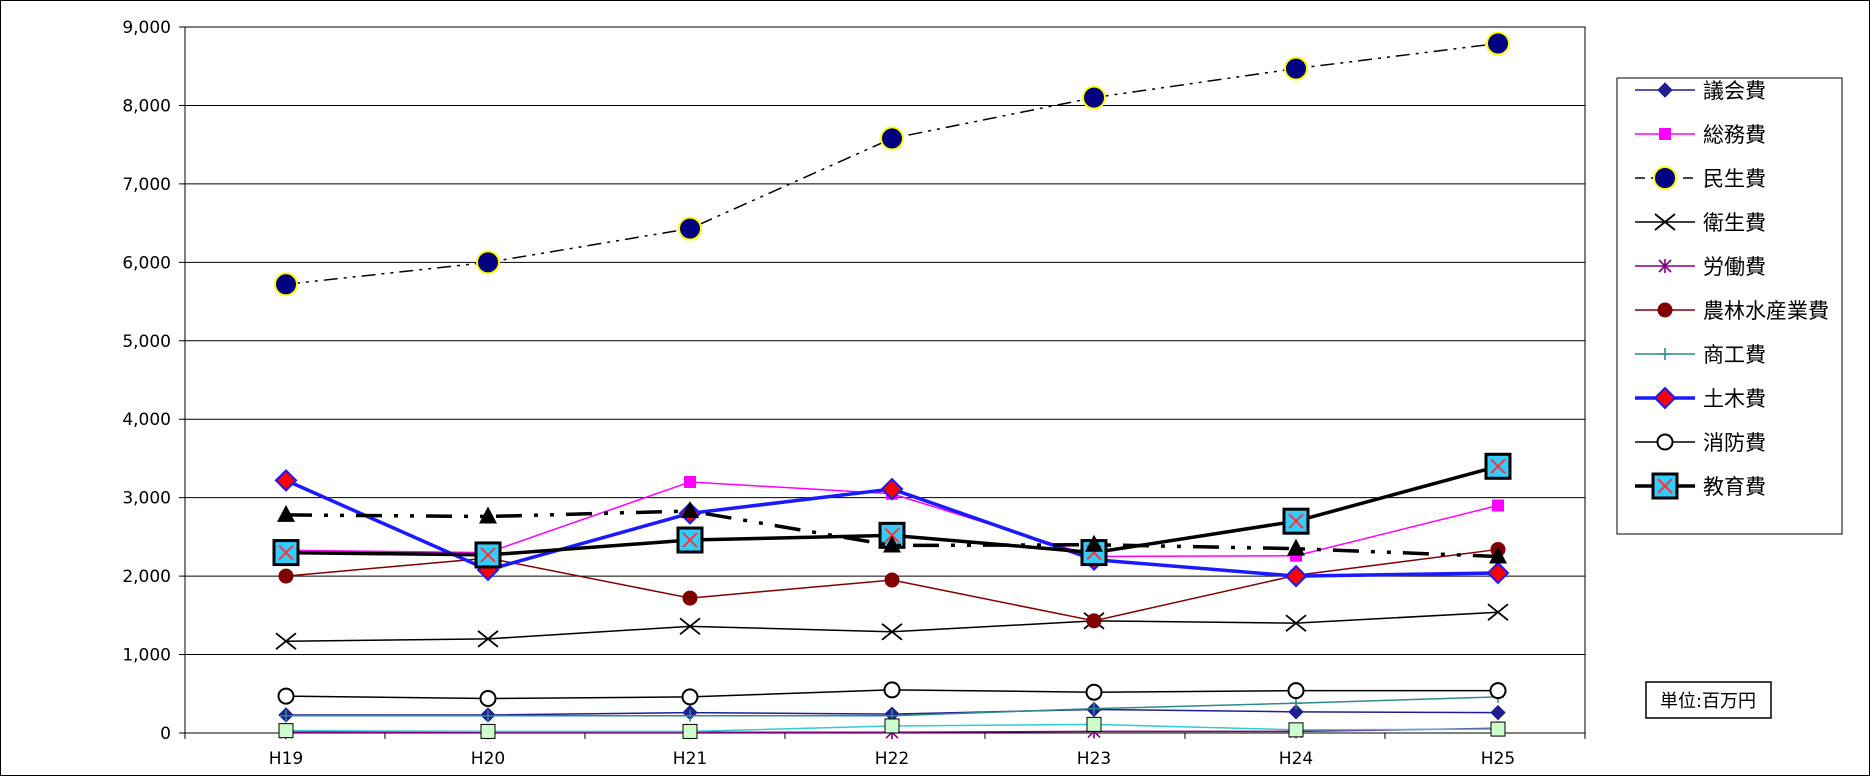  I want to click on y-tick-label: 2,000, so click(146, 577).